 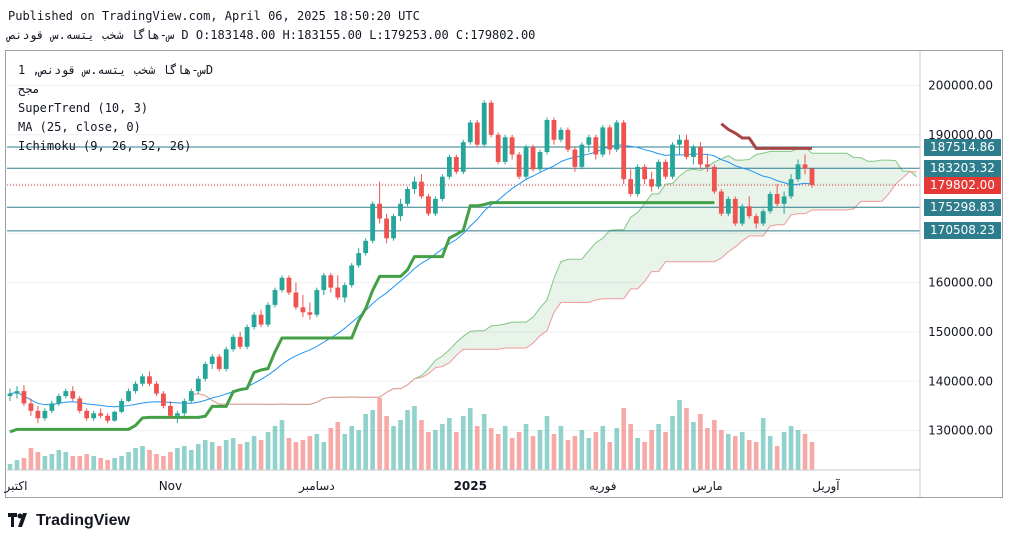 What do you see at coordinates (29, 89) in the screenshot?
I see `legend-exchange: مجح` at bounding box center [29, 89].